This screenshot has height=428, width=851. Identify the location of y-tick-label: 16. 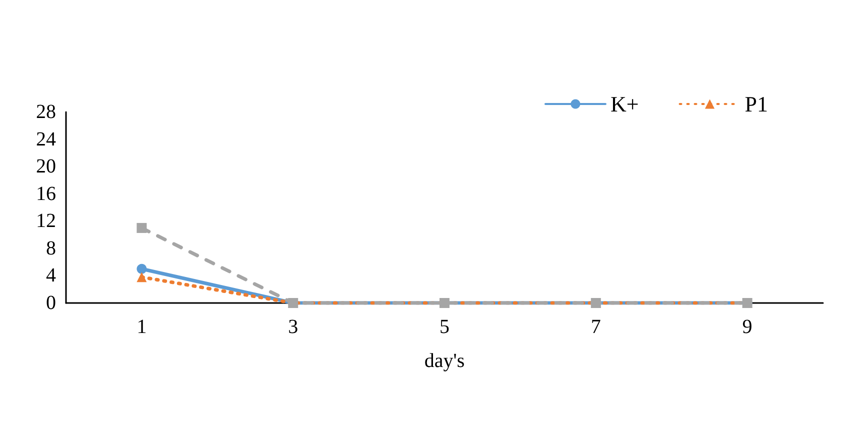
(46, 193).